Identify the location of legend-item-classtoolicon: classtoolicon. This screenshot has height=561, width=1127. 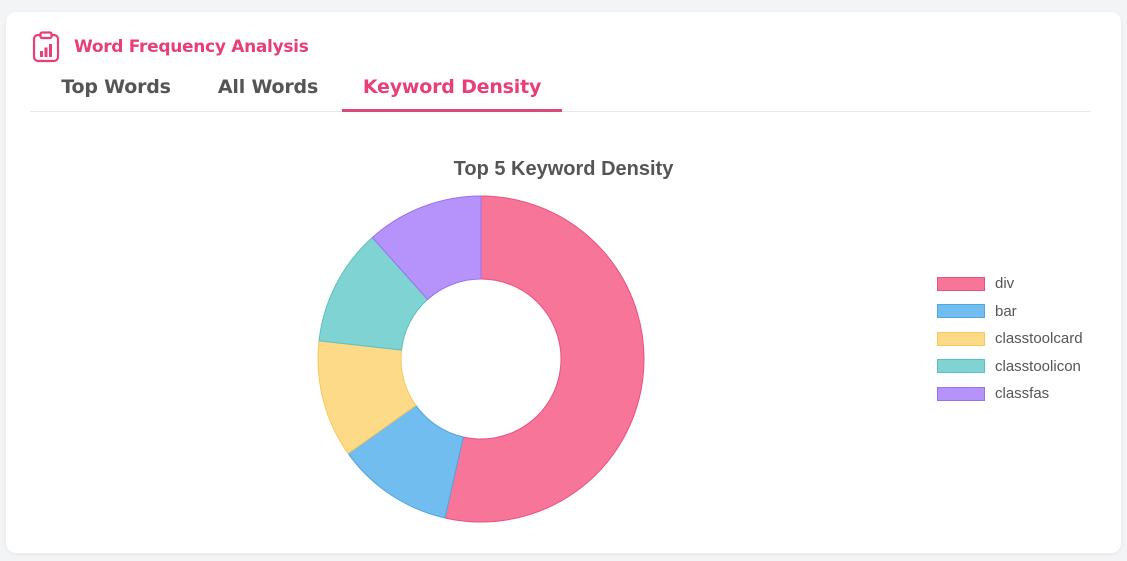
(1010, 367).